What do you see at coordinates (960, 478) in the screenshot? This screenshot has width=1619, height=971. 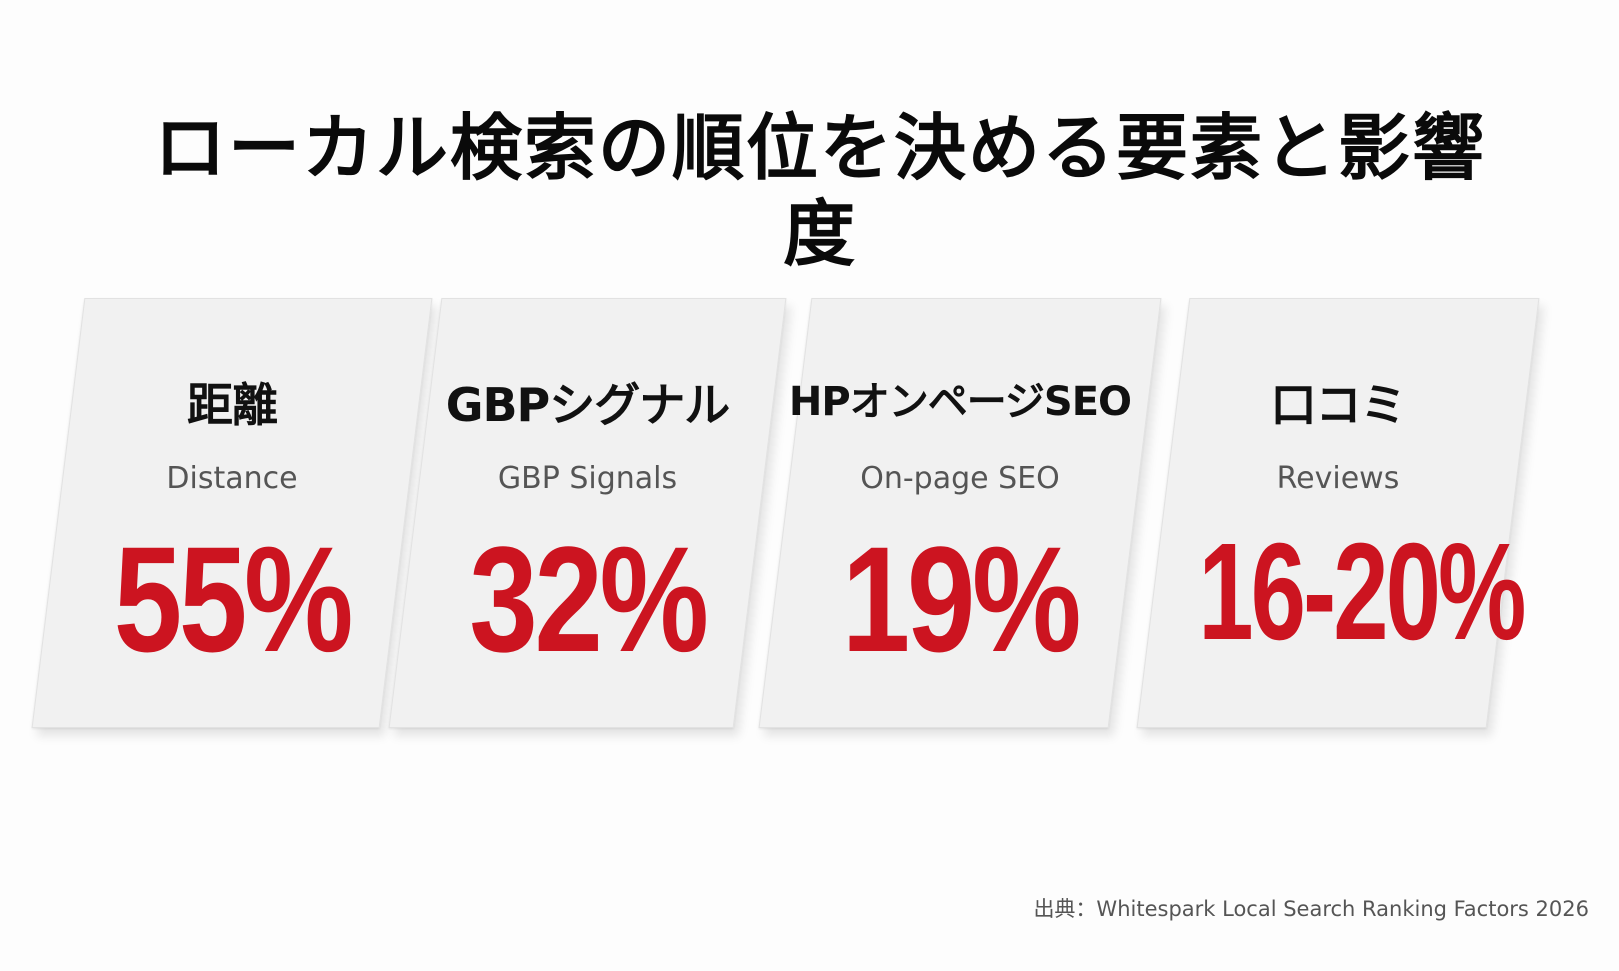 I see `card-subtitle: On-page SEO` at bounding box center [960, 478].